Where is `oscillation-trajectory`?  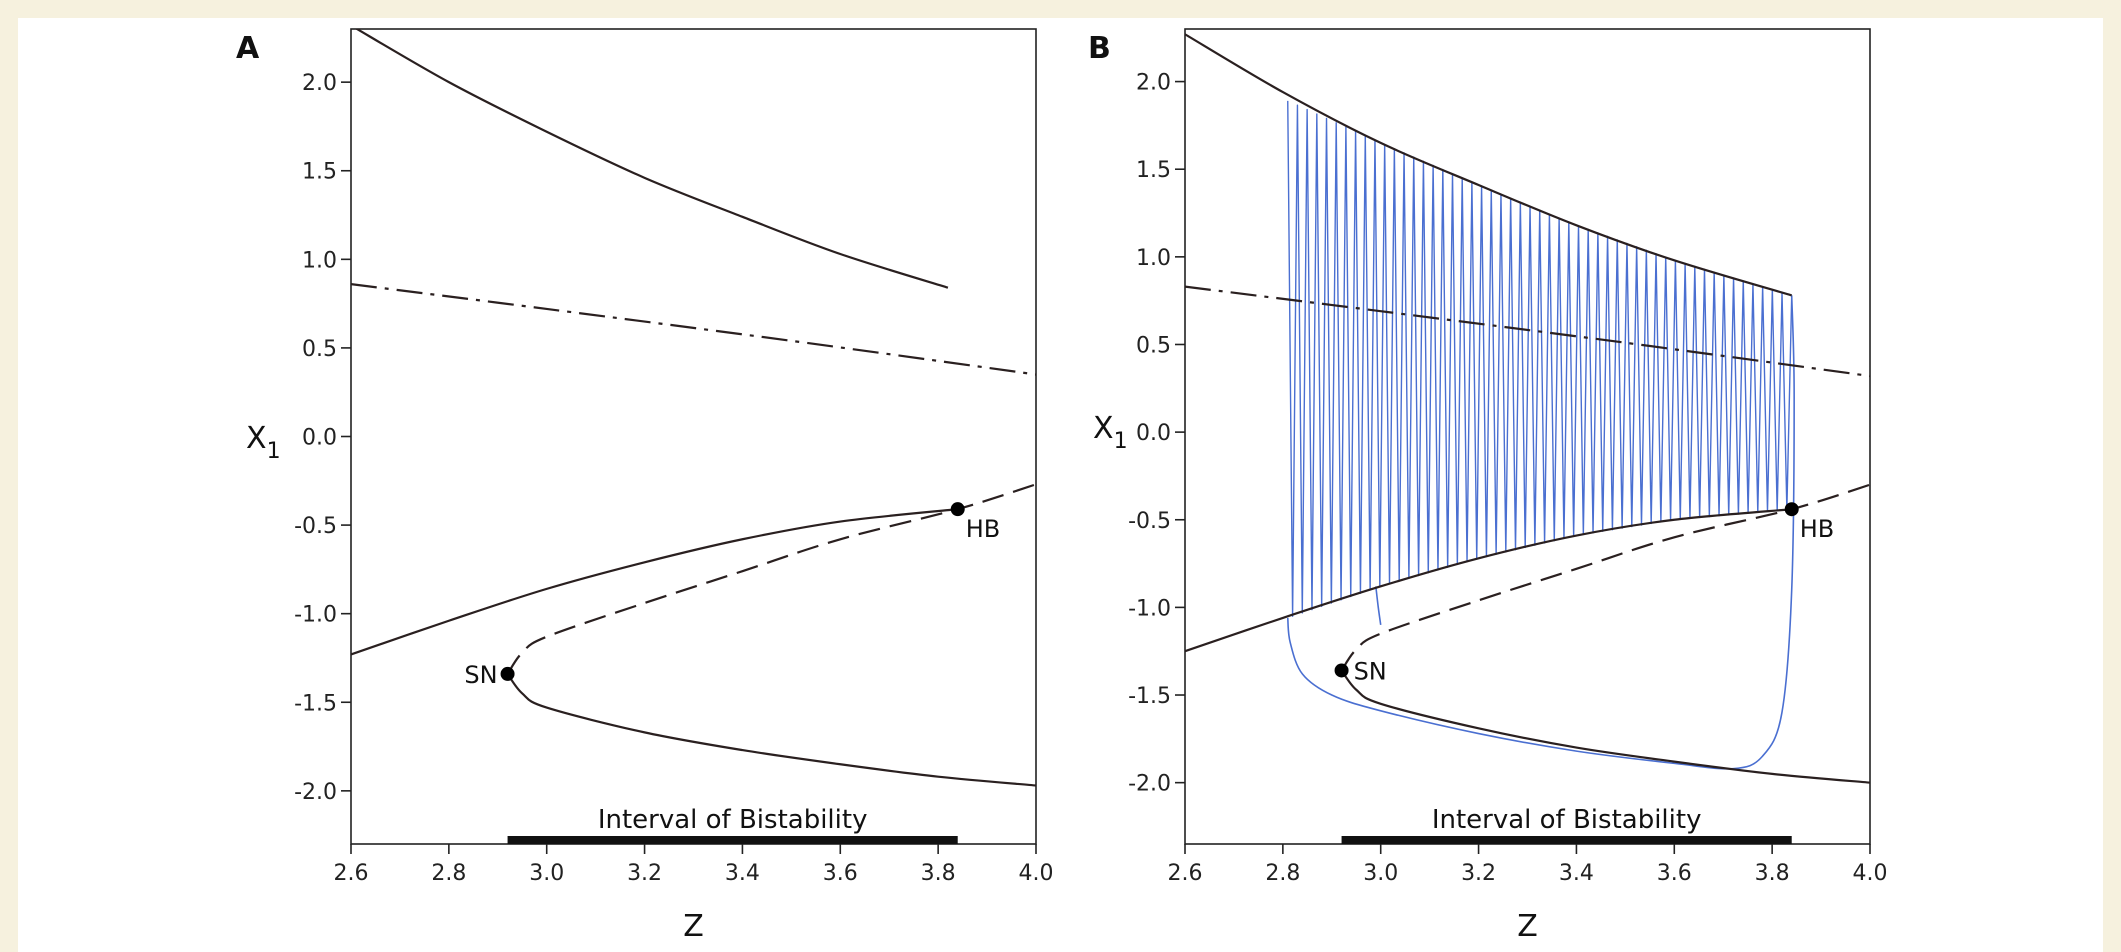
oscillation-trajectory is located at coordinates (1540, 358).